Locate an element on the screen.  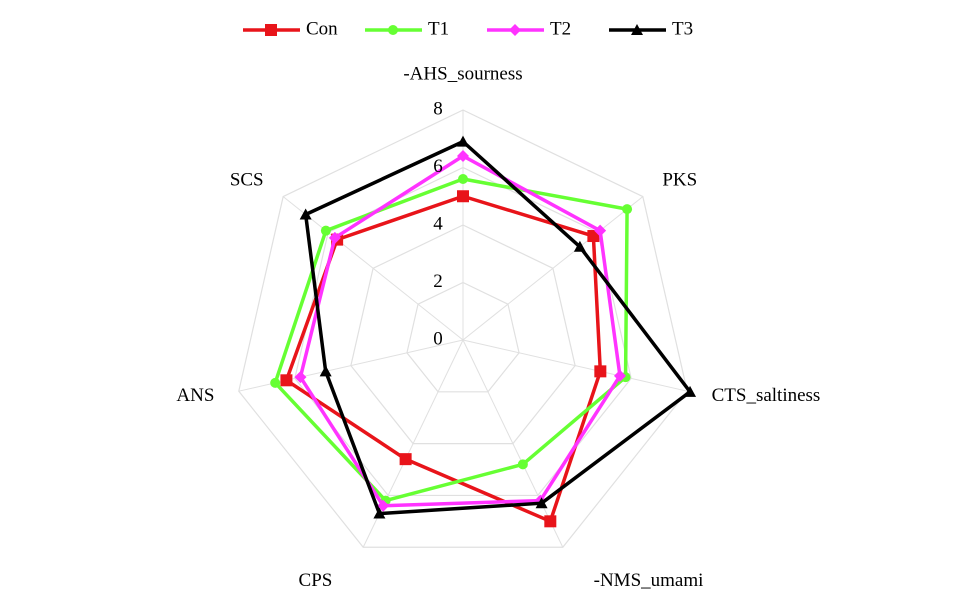
r-tick-label: 4 is located at coordinates (438, 223).